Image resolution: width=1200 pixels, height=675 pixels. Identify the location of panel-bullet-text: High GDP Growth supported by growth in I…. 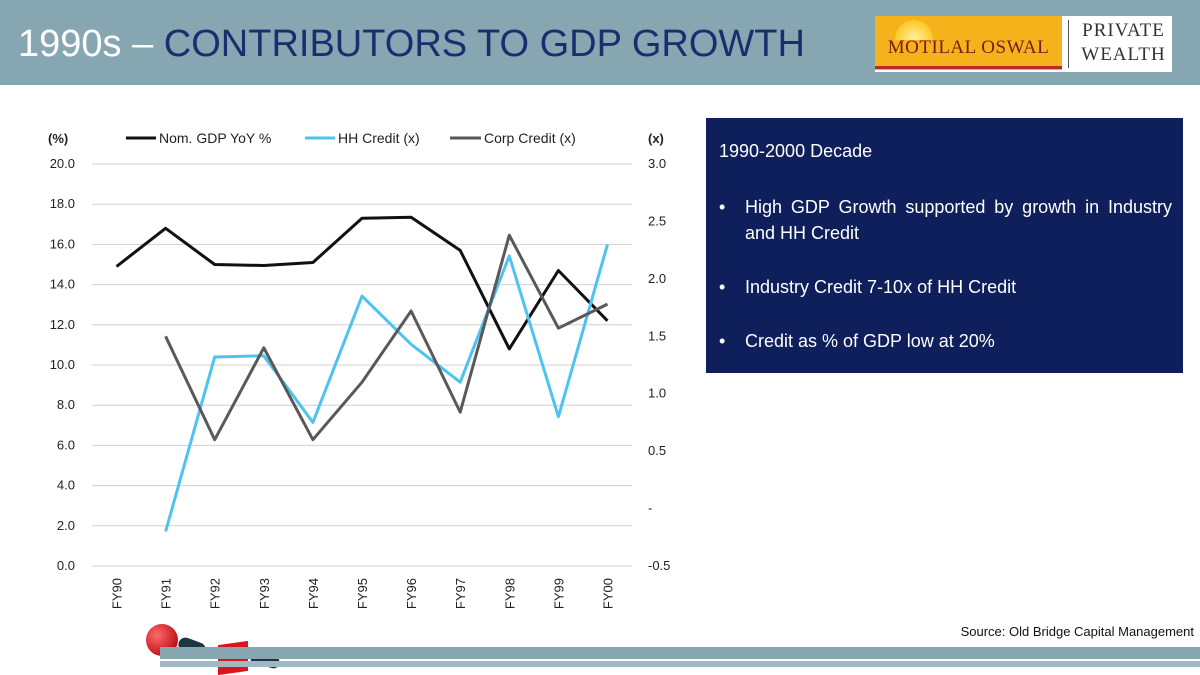
(958, 220).